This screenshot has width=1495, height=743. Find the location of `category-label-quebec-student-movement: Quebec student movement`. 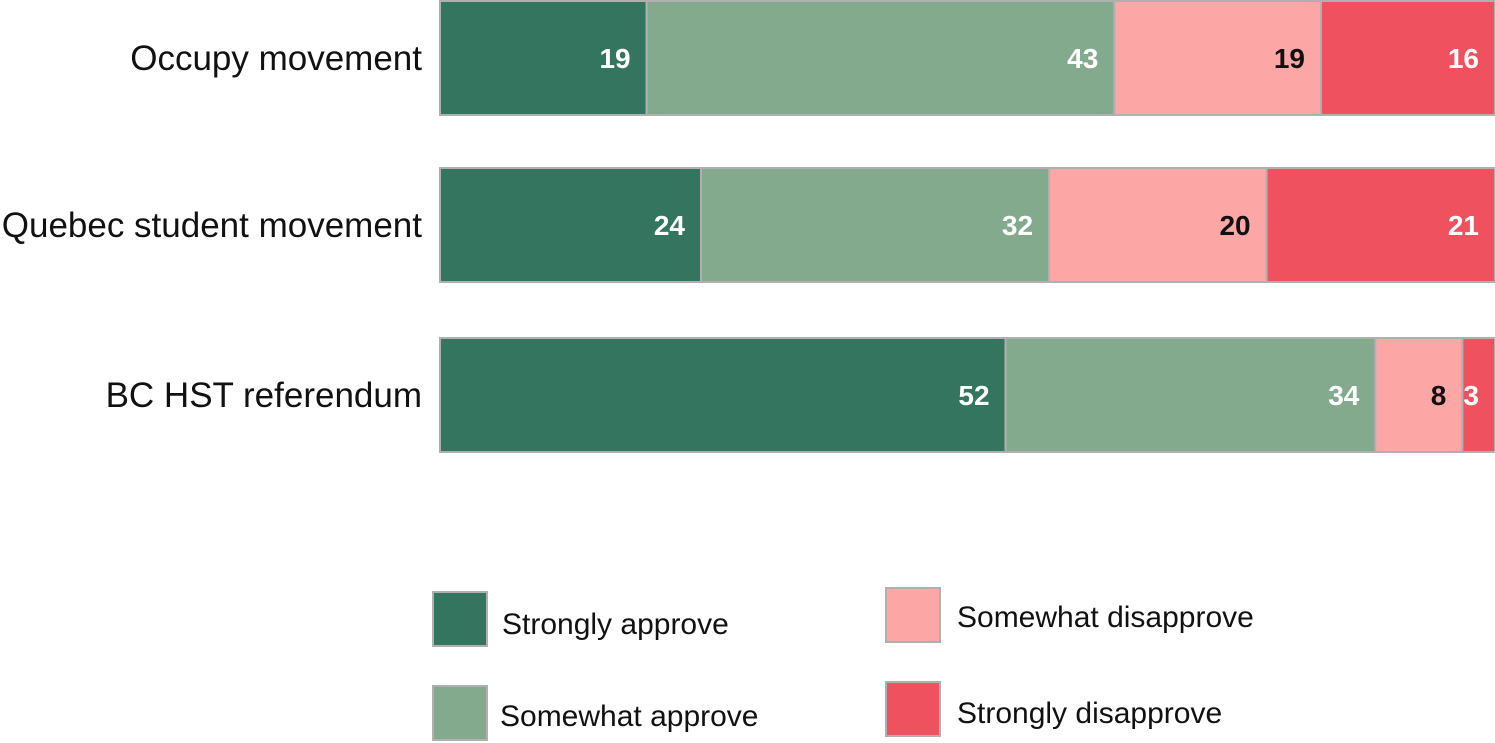

category-label-quebec-student-movement: Quebec student movement is located at coordinates (212, 225).